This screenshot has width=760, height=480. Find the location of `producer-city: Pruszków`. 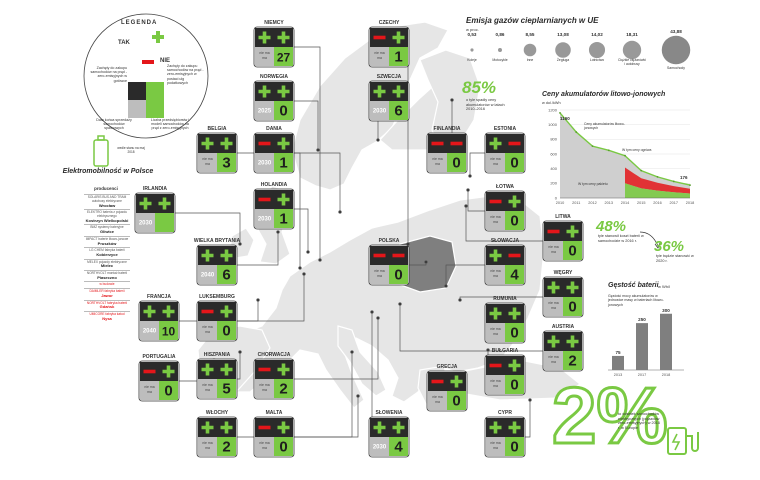

producer-city: Pruszków is located at coordinates (107, 243).